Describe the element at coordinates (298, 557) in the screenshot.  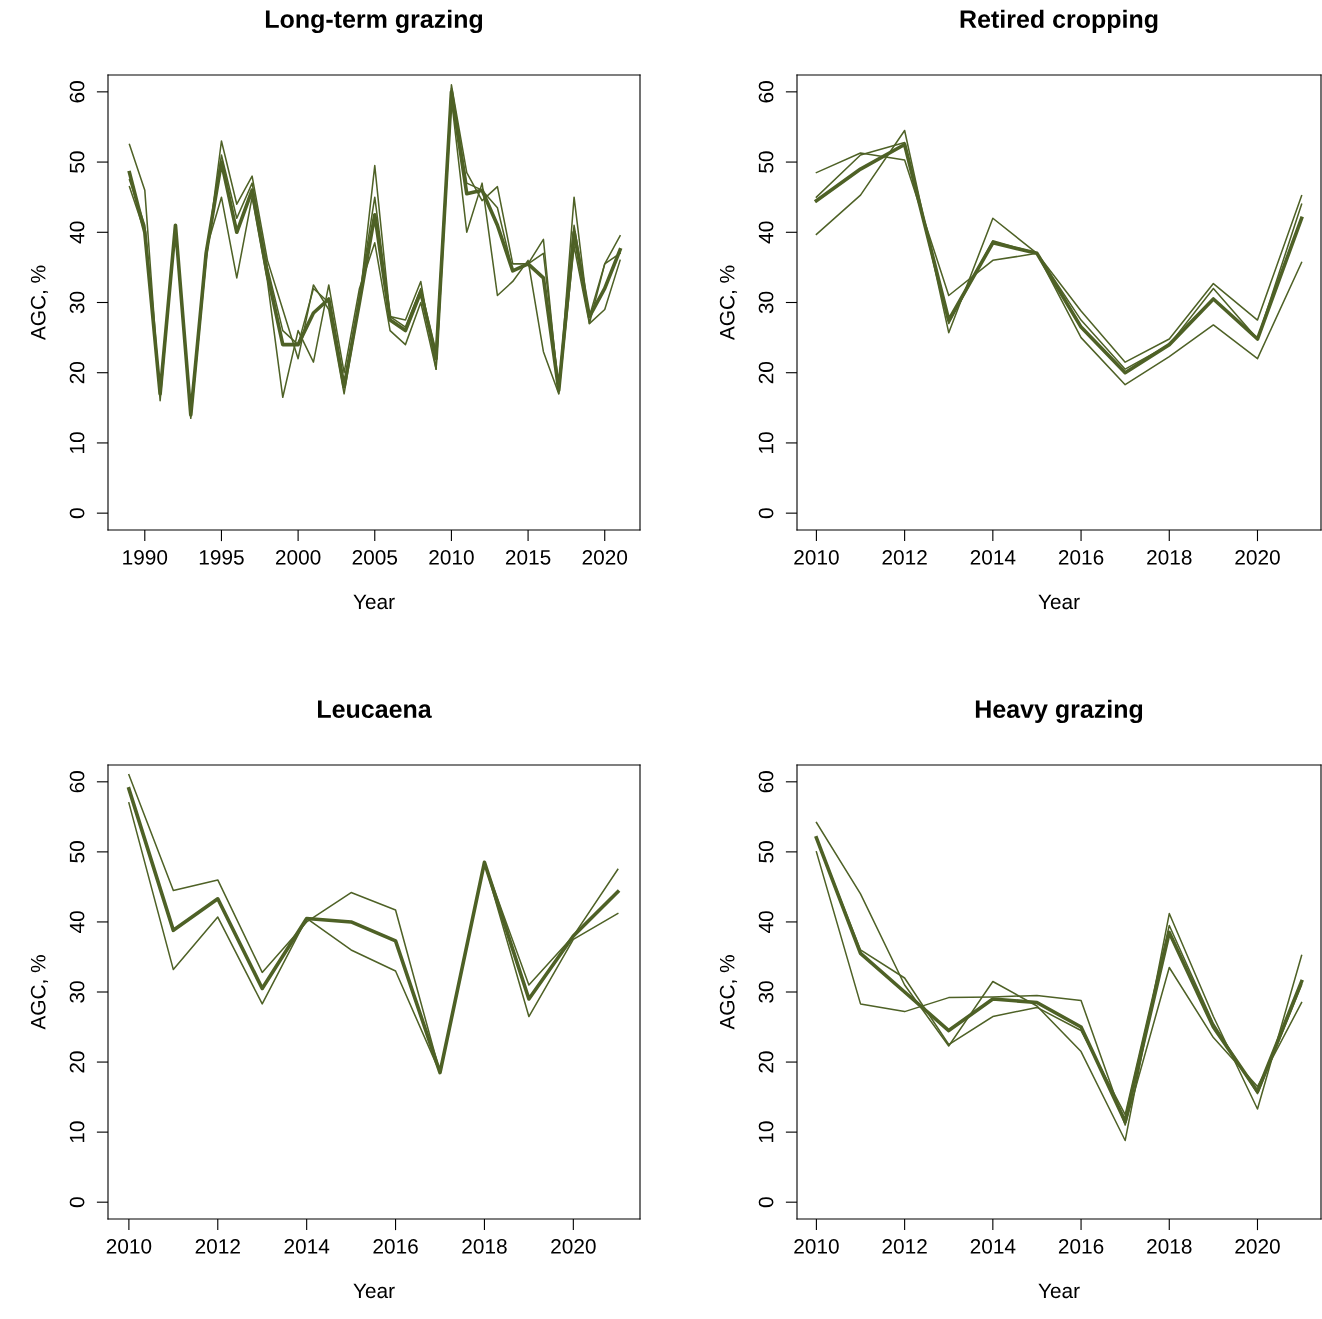
I see `x-tick-label: 2000` at that location.